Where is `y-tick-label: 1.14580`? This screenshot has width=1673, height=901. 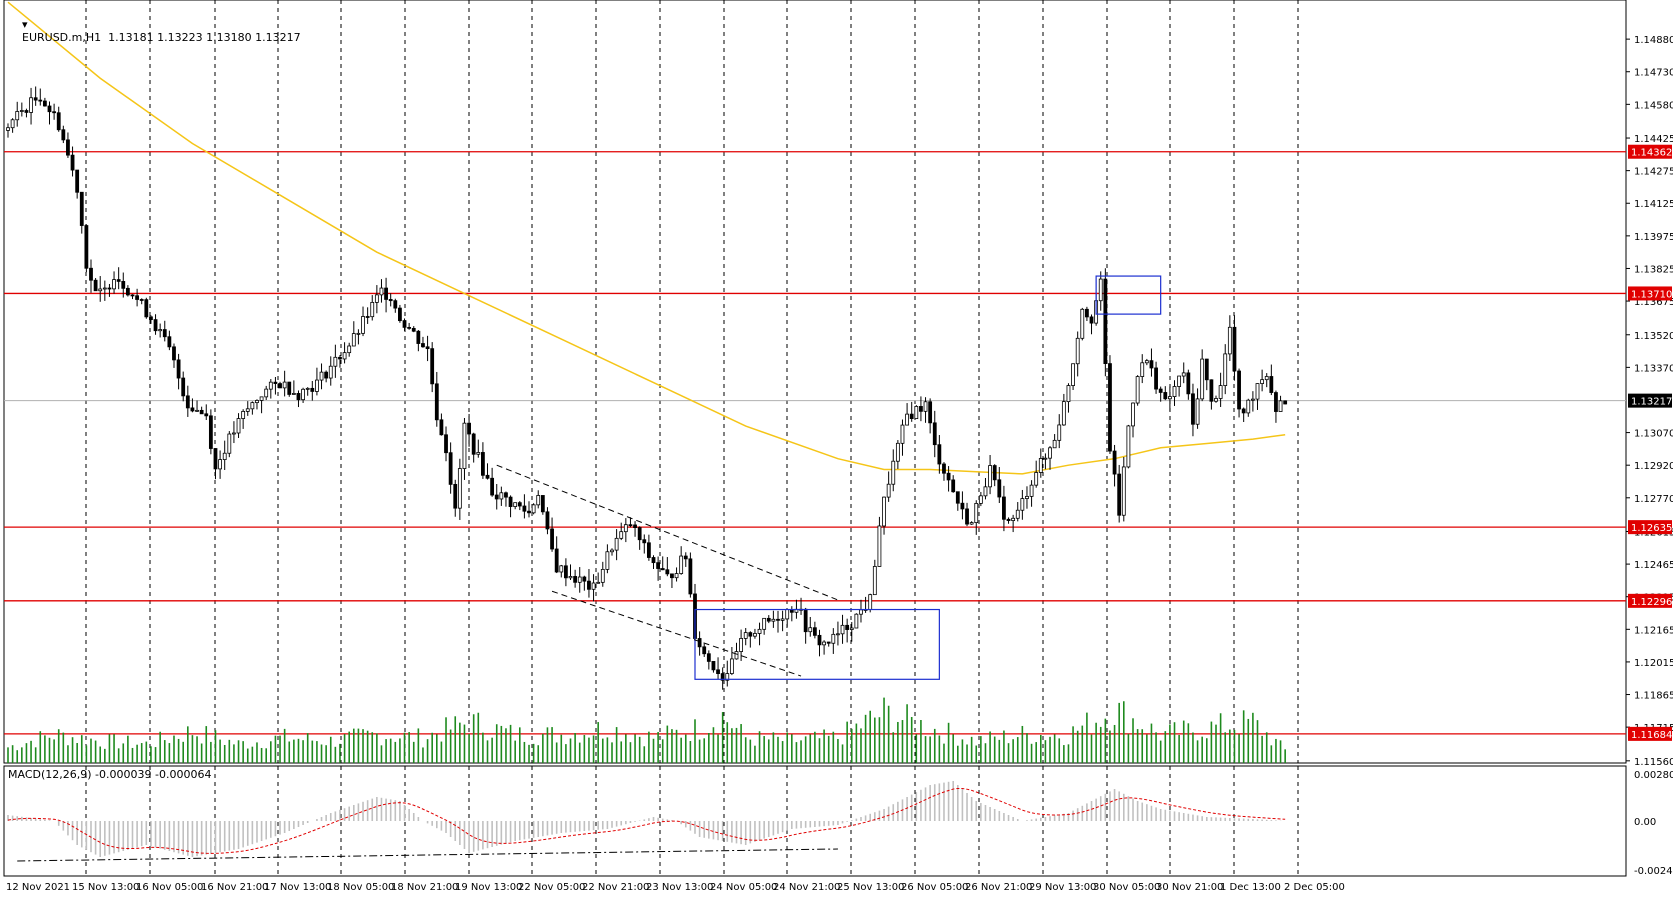 y-tick-label: 1.14580 is located at coordinates (1653, 105).